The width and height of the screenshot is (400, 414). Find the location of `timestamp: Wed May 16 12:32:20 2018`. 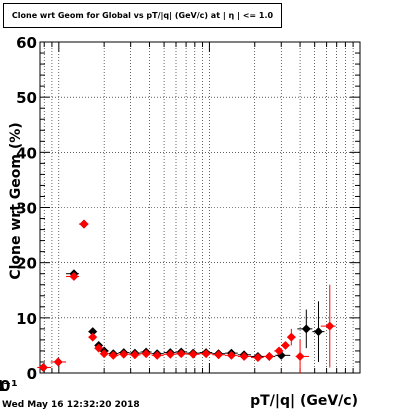

timestamp: Wed May 16 12:32:20 2018 is located at coordinates (71, 405).